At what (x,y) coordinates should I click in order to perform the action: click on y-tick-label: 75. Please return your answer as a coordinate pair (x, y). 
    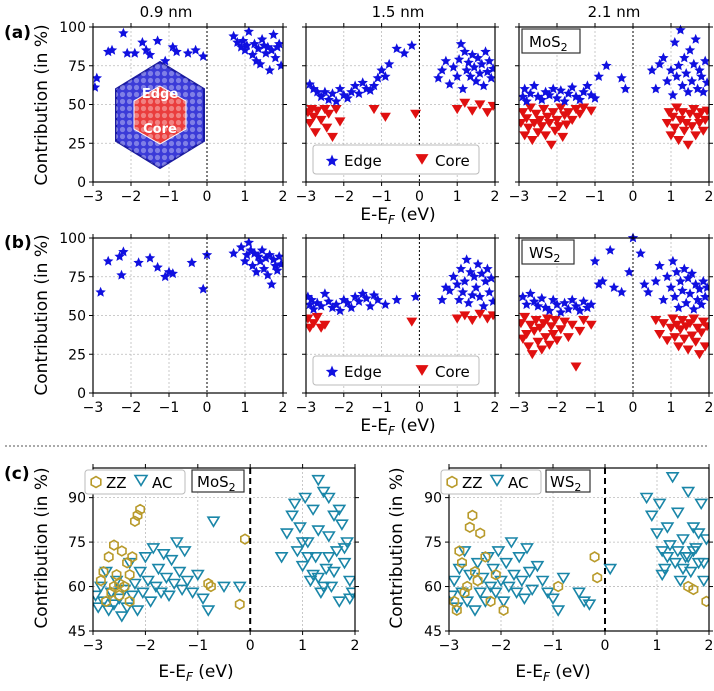
    Looking at the image, I should click on (77, 543).